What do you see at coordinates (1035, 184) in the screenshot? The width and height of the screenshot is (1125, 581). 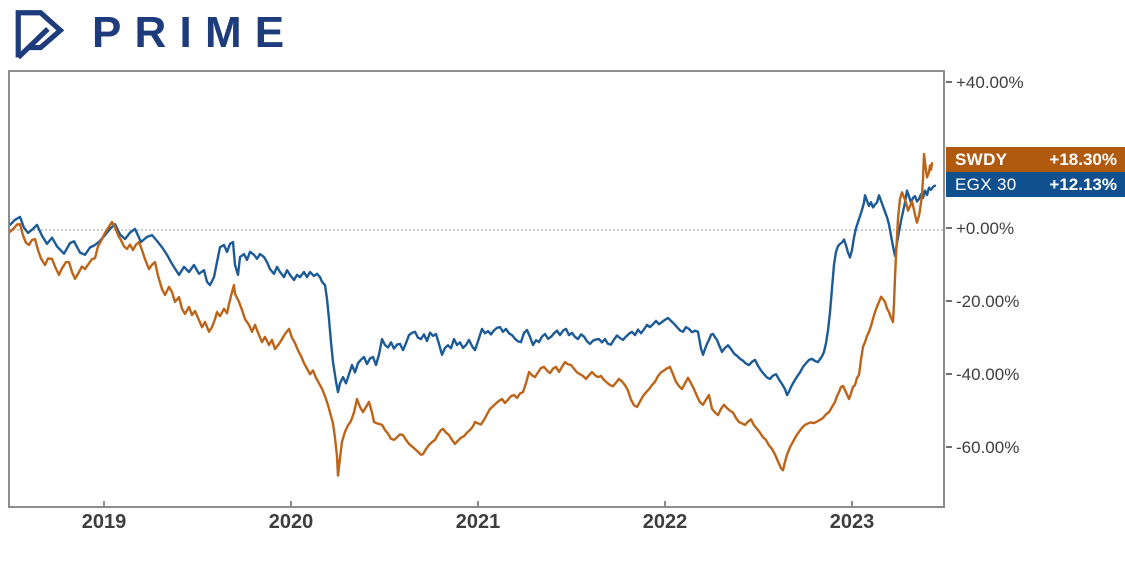 I see `legend-row-egx30: EGX 30 +12.13%` at bounding box center [1035, 184].